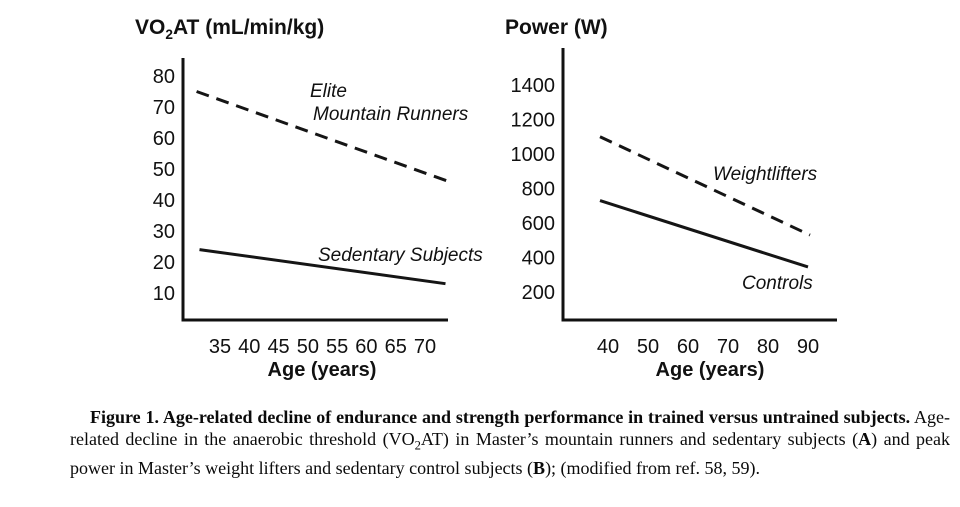  What do you see at coordinates (164, 232) in the screenshot?
I see `y-tick-label: 30` at bounding box center [164, 232].